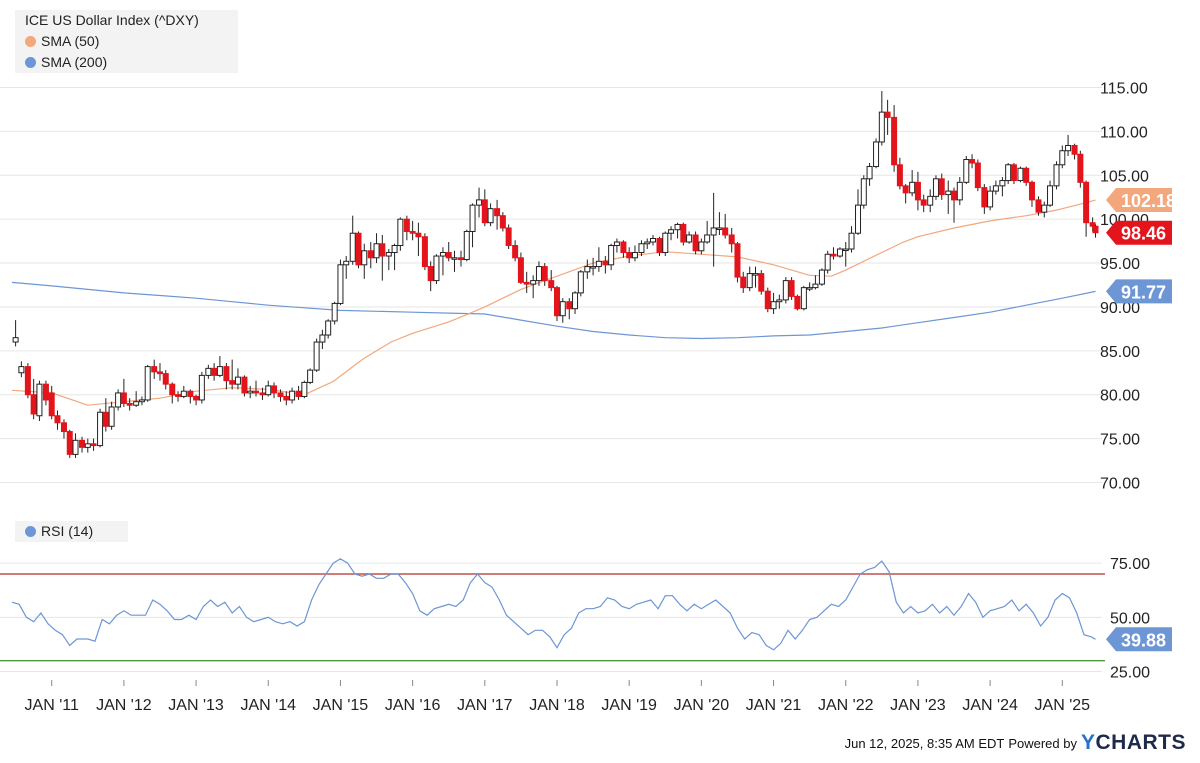 Image resolution: width=1200 pixels, height=763 pixels. I want to click on time-tick-label: JAN '18, so click(557, 705).